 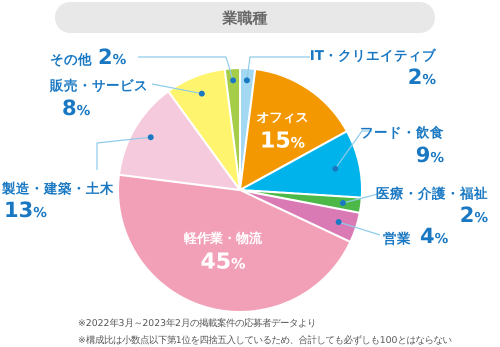 What do you see at coordinates (222, 238) in the screenshot?
I see `slice-label: 軽作業・物流` at bounding box center [222, 238].